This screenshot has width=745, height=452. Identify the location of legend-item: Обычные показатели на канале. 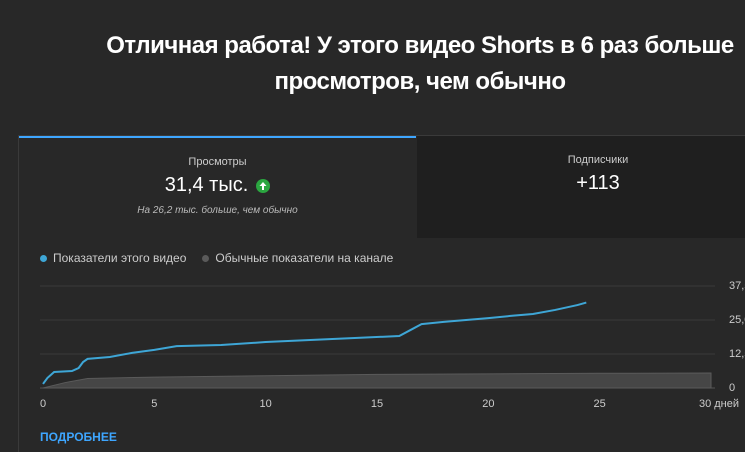
(297, 258).